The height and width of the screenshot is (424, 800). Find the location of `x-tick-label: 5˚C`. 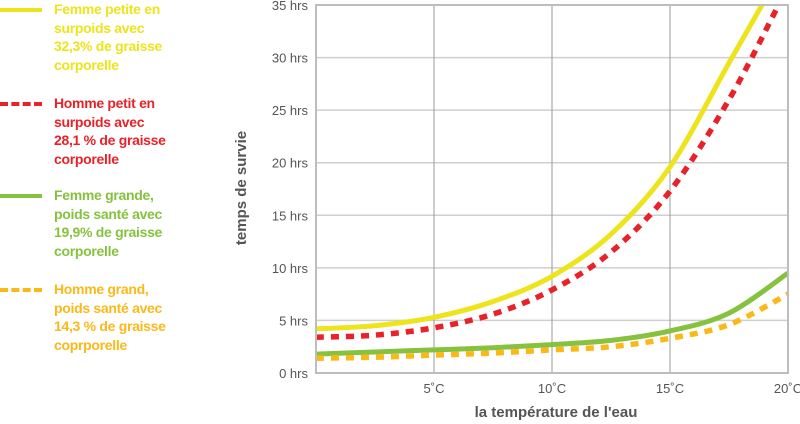

x-tick-label: 5˚C is located at coordinates (434, 388).